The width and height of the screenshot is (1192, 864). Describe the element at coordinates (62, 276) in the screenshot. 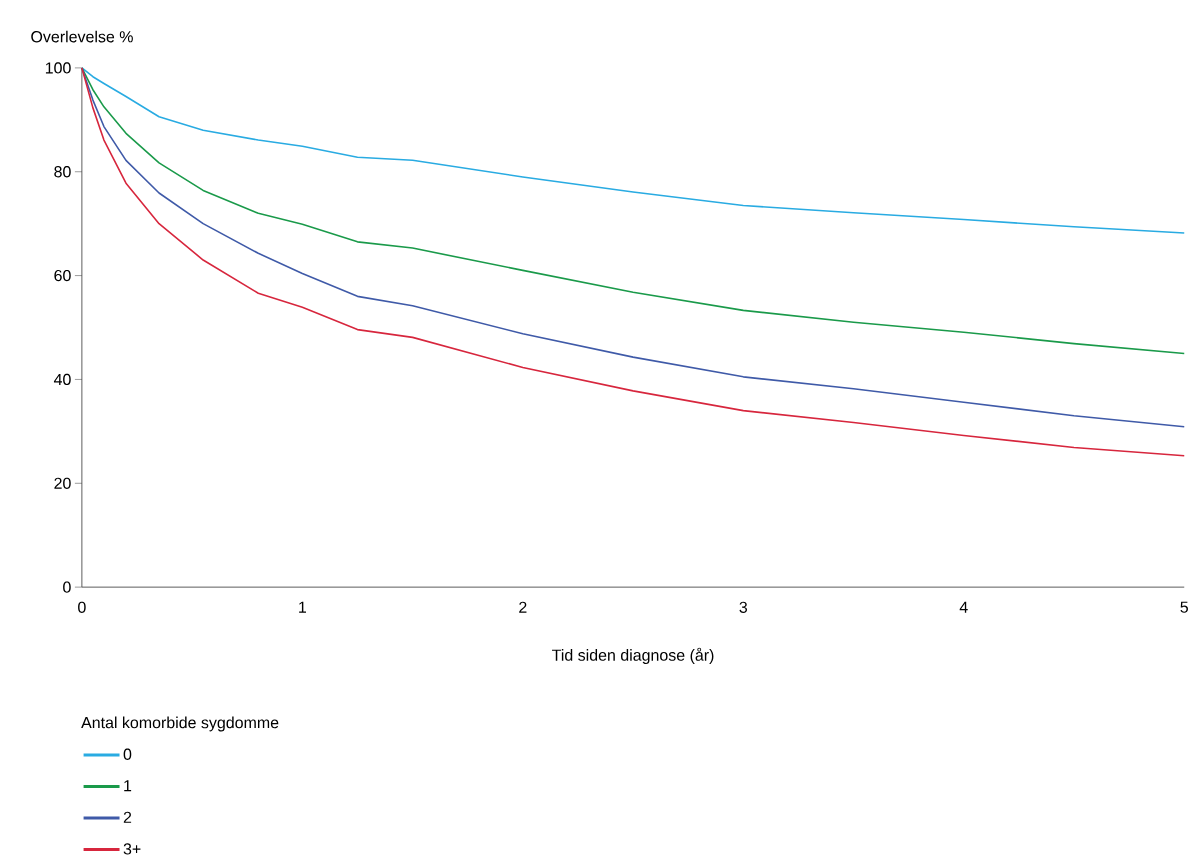

I see `y-tick-label: 60` at that location.